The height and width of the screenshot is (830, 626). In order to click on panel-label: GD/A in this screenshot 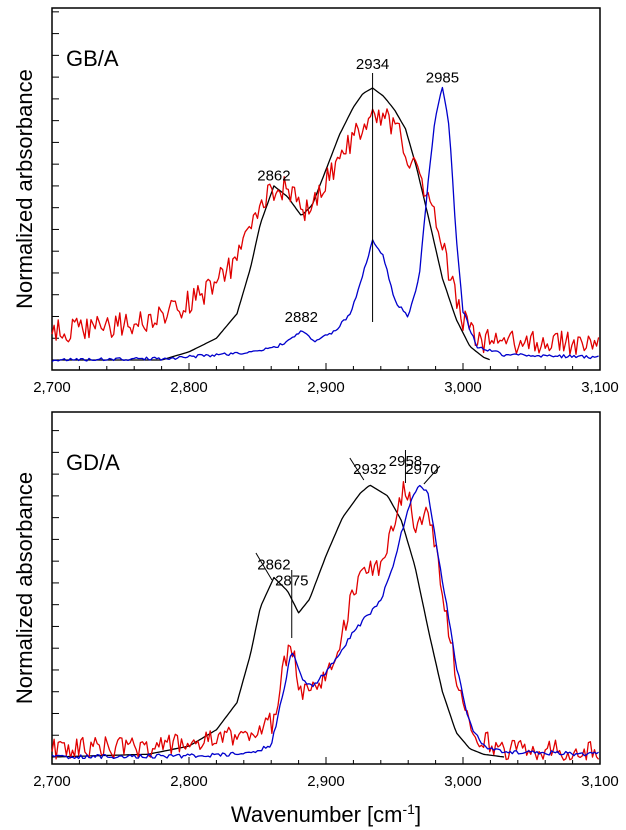, I will do `click(93, 462)`.